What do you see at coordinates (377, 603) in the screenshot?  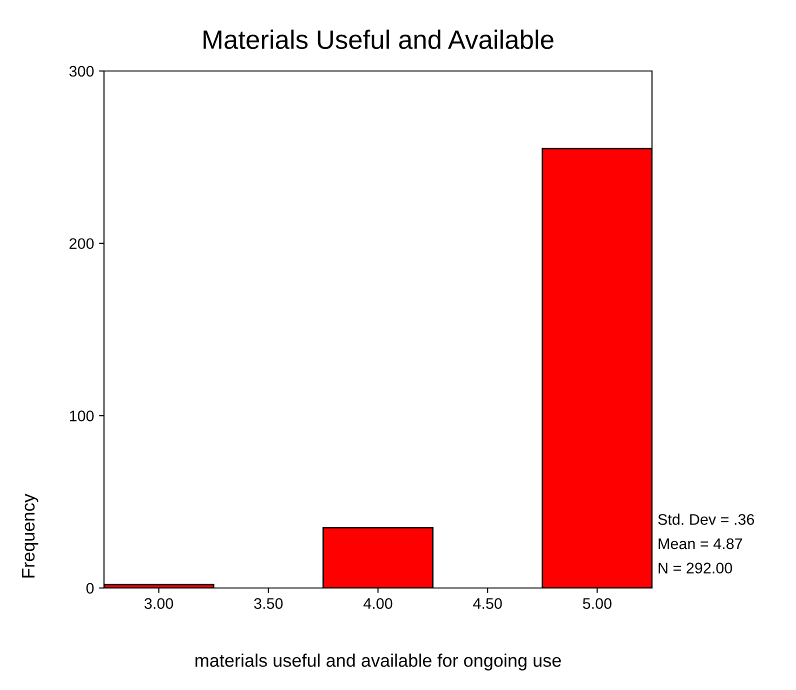 I see `x-tick-label: 4.00` at bounding box center [377, 603].